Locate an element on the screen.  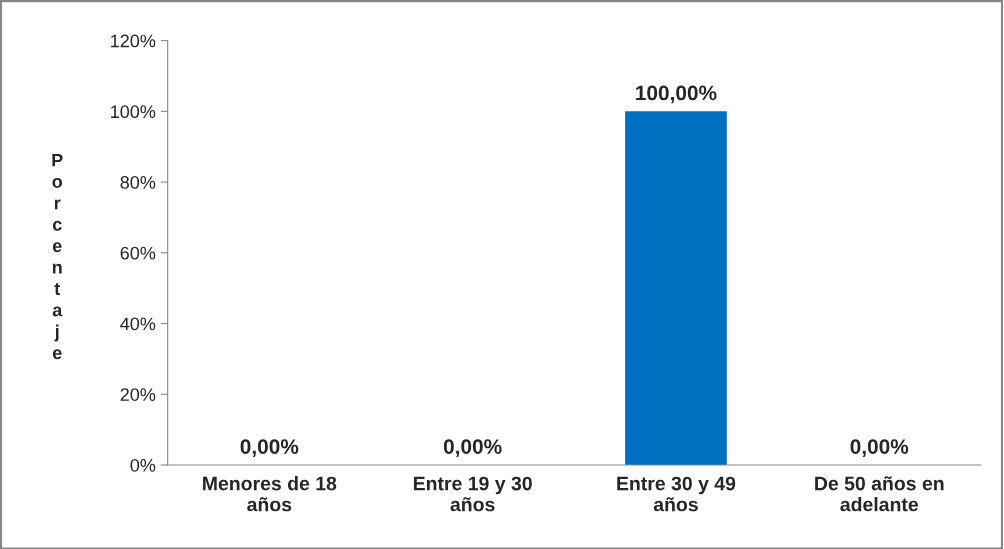
y-tick-label: 100% is located at coordinates (133, 112).